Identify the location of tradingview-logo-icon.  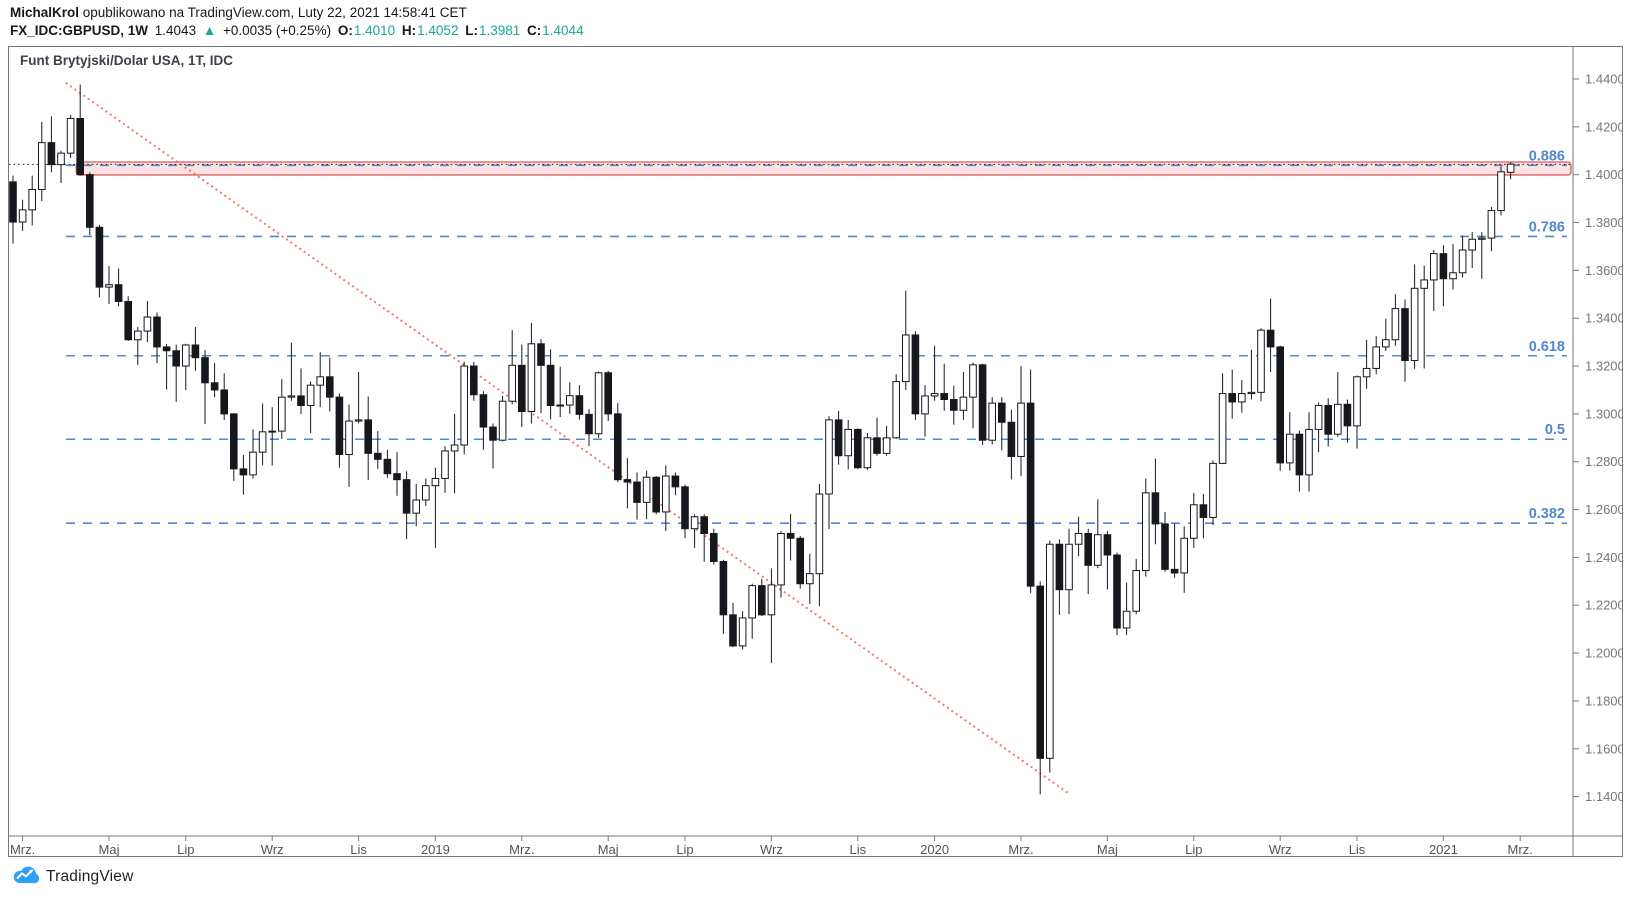
(26, 877).